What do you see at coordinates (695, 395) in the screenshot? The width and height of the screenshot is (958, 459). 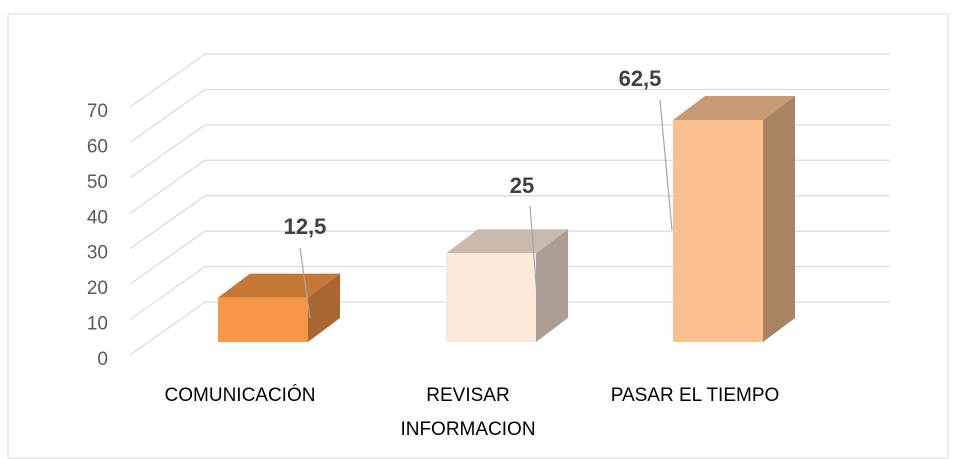 I see `x-tick-label: PASAR EL TIEMPO` at bounding box center [695, 395].